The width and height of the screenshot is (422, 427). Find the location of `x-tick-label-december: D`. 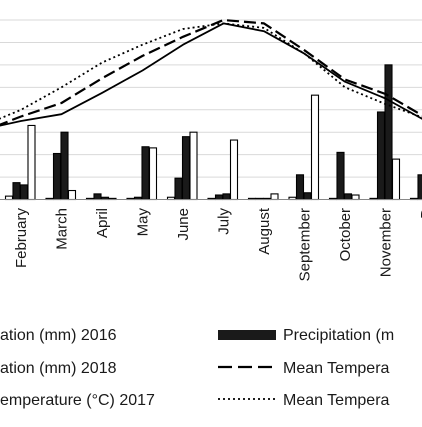

x-tick-label-december: D is located at coordinates (420, 213).